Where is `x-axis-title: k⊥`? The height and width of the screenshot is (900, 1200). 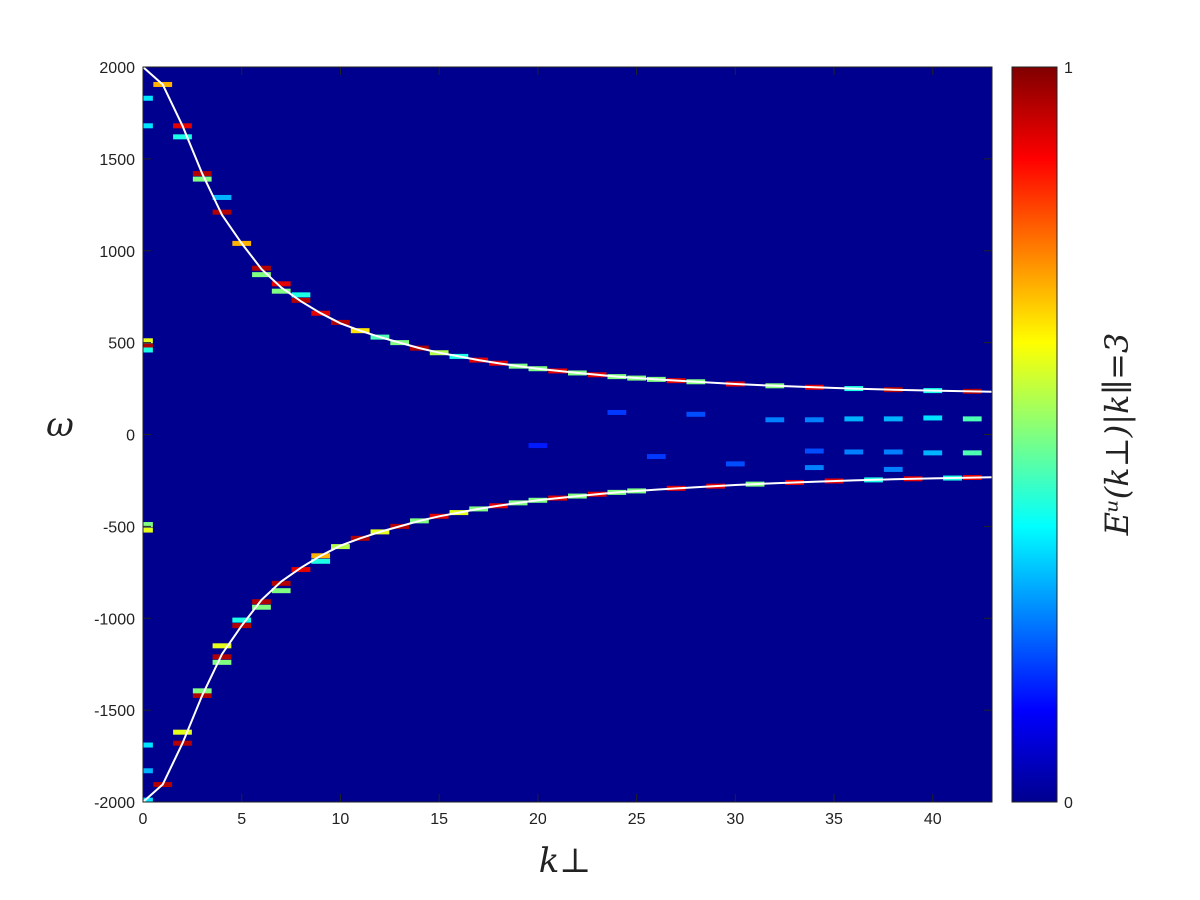 x-axis-title: k⊥ is located at coordinates (565, 861).